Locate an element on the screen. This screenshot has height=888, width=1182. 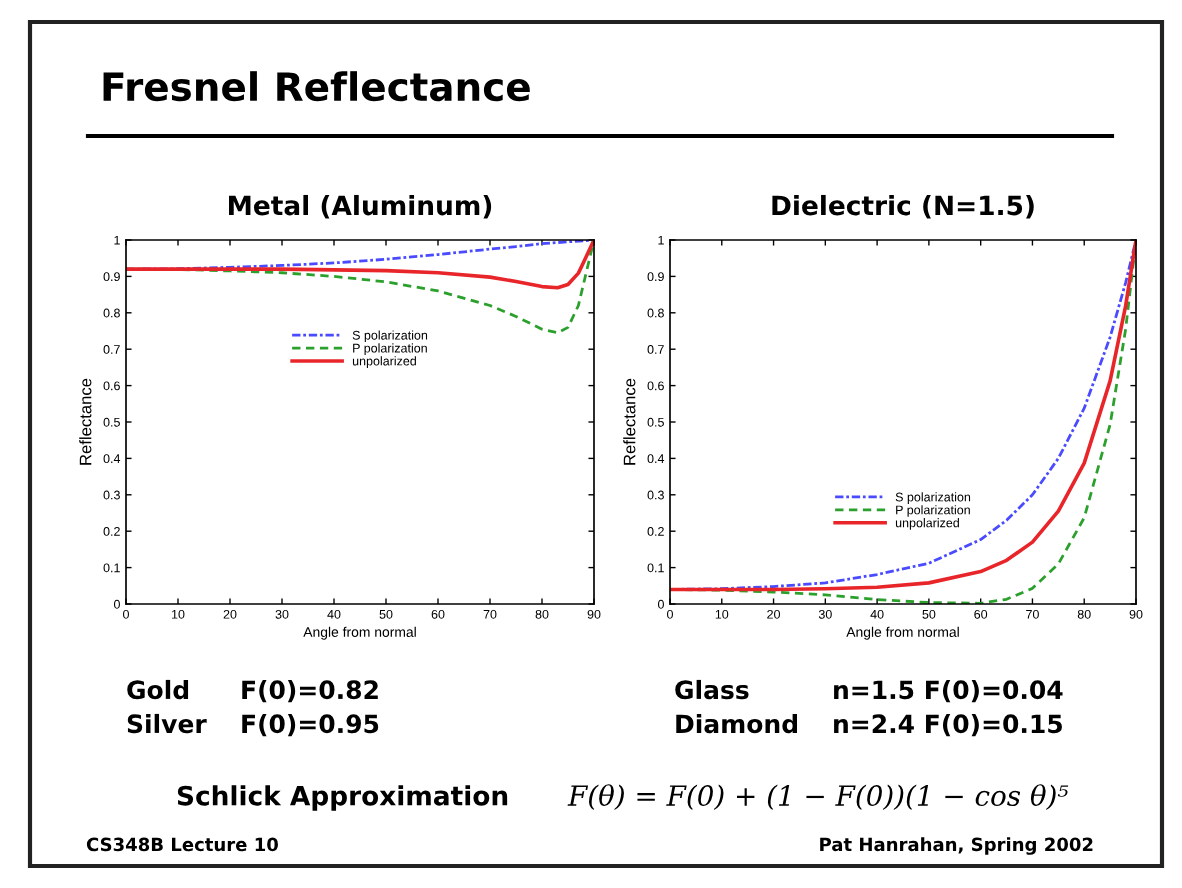
text: Fresnel Reflectance is located at coordinates (316, 86).